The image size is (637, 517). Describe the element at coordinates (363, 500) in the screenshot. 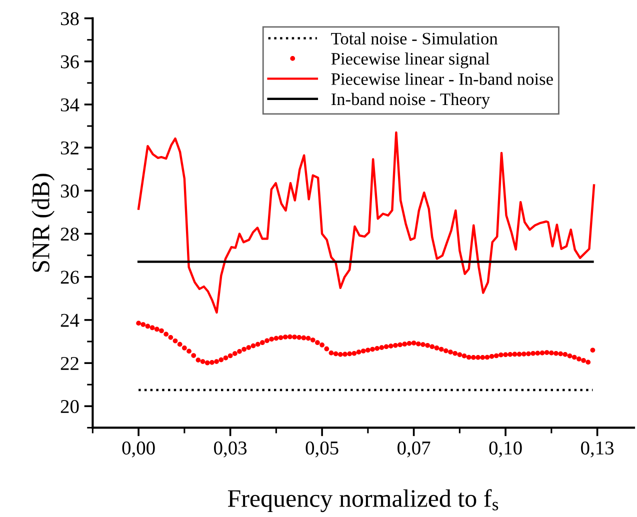

I see `x-axis-title: Frequency normalized to f$_{s}$` at that location.